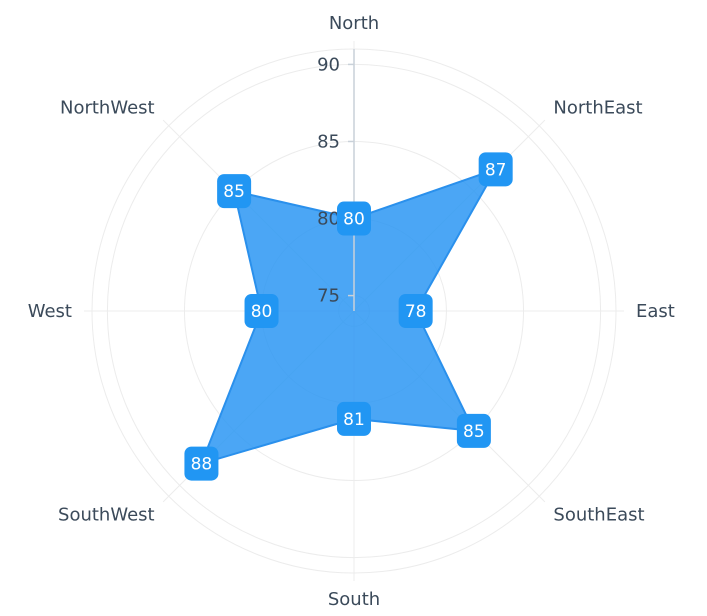  Describe the element at coordinates (655, 311) in the screenshot. I see `category-label-east: East` at that location.